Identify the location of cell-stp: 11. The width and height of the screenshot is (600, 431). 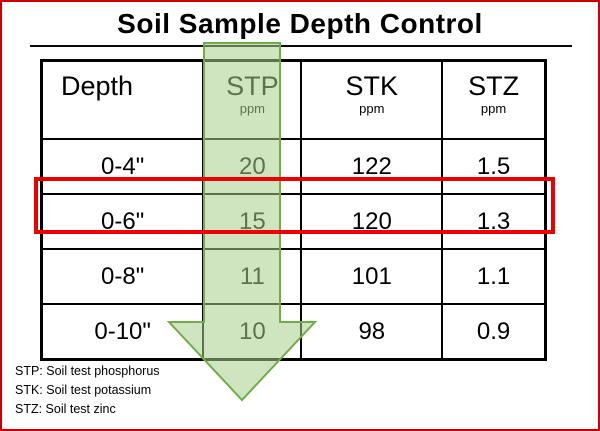
(252, 276).